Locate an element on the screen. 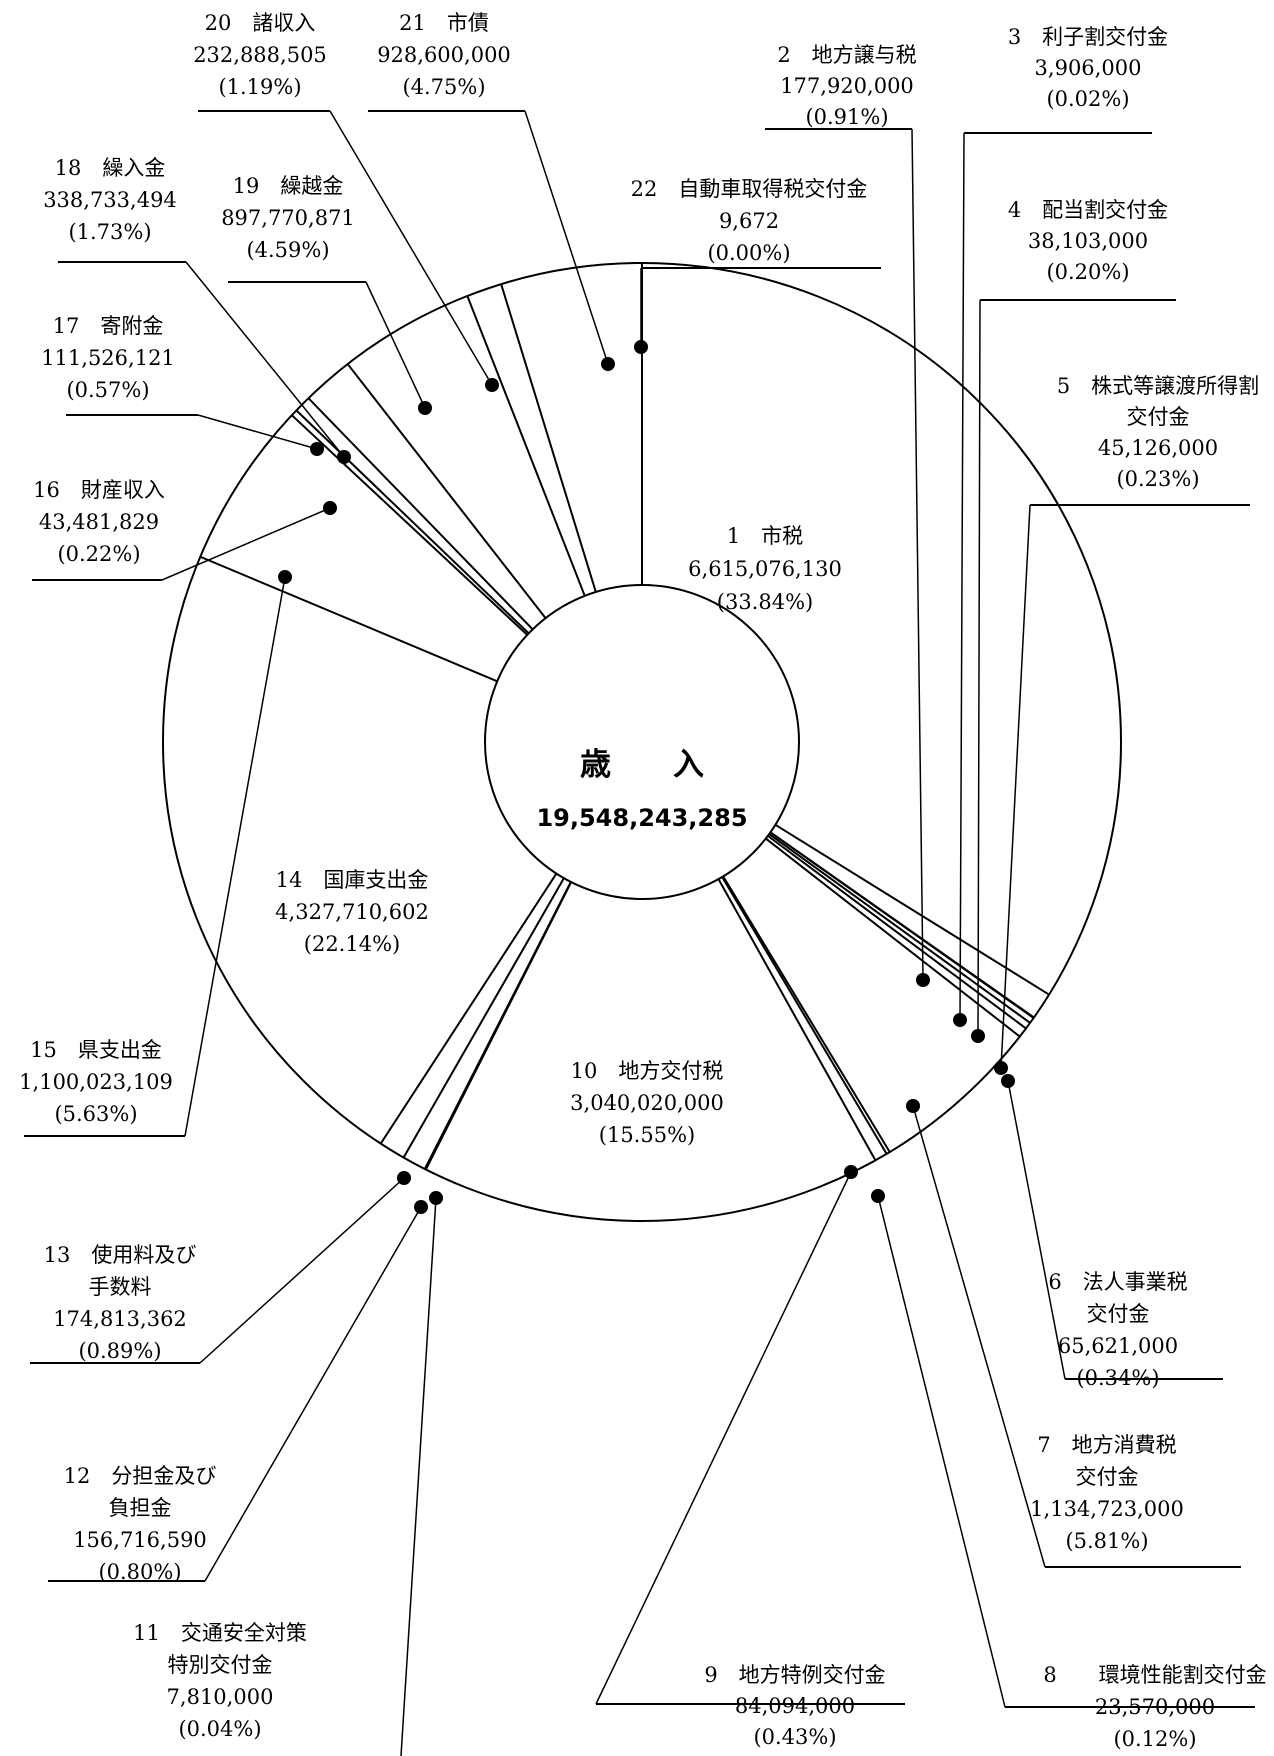  slice-label-line: 20 諸収入 is located at coordinates (260, 23).